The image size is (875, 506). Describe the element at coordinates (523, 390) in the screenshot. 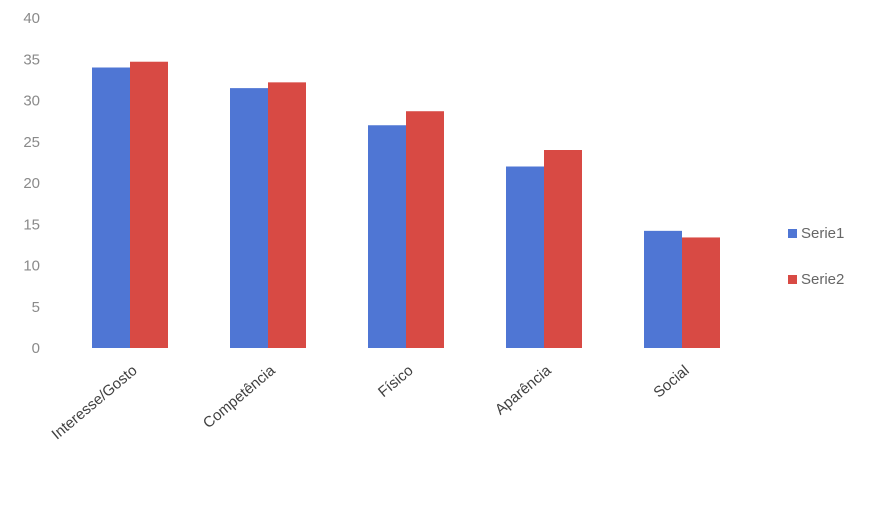

I see `x-category-label: Aparência` at that location.